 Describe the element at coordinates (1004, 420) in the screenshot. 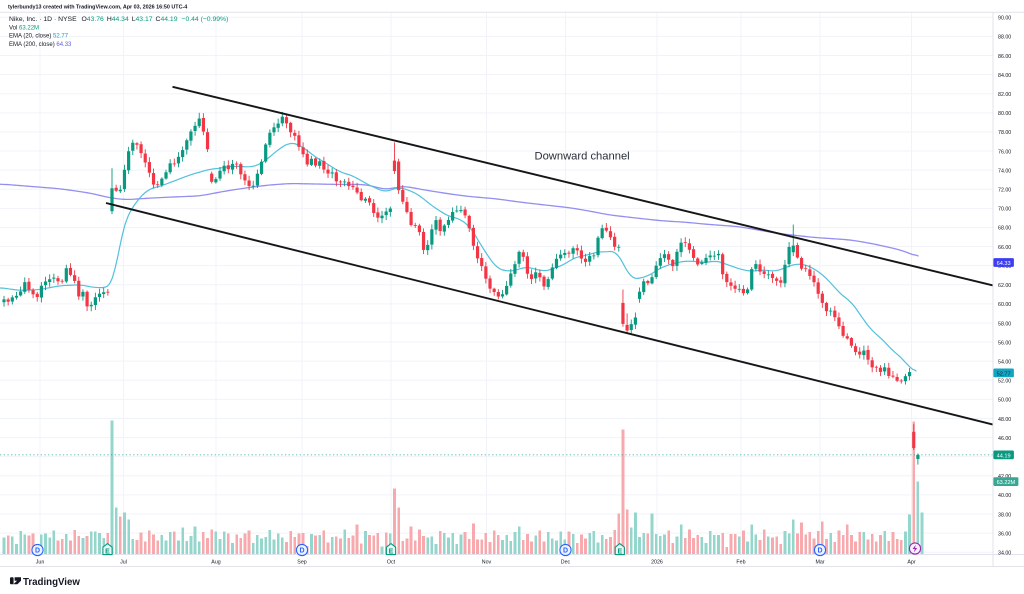

I see `svg-text: 48.00` at that location.